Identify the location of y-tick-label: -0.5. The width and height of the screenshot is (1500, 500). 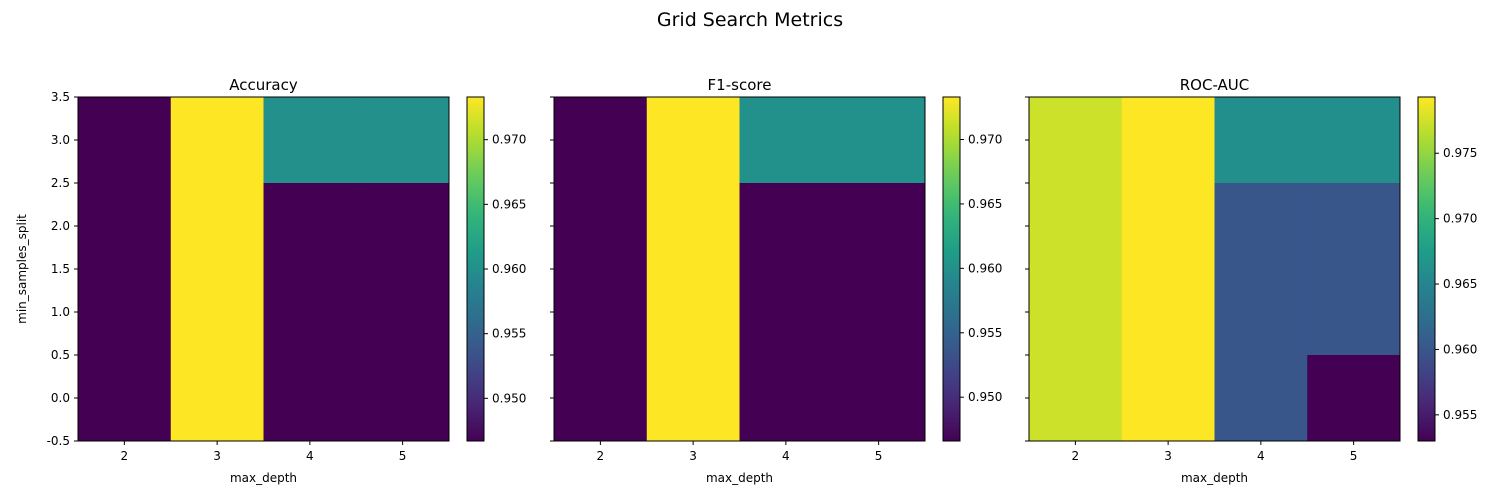
(58, 441).